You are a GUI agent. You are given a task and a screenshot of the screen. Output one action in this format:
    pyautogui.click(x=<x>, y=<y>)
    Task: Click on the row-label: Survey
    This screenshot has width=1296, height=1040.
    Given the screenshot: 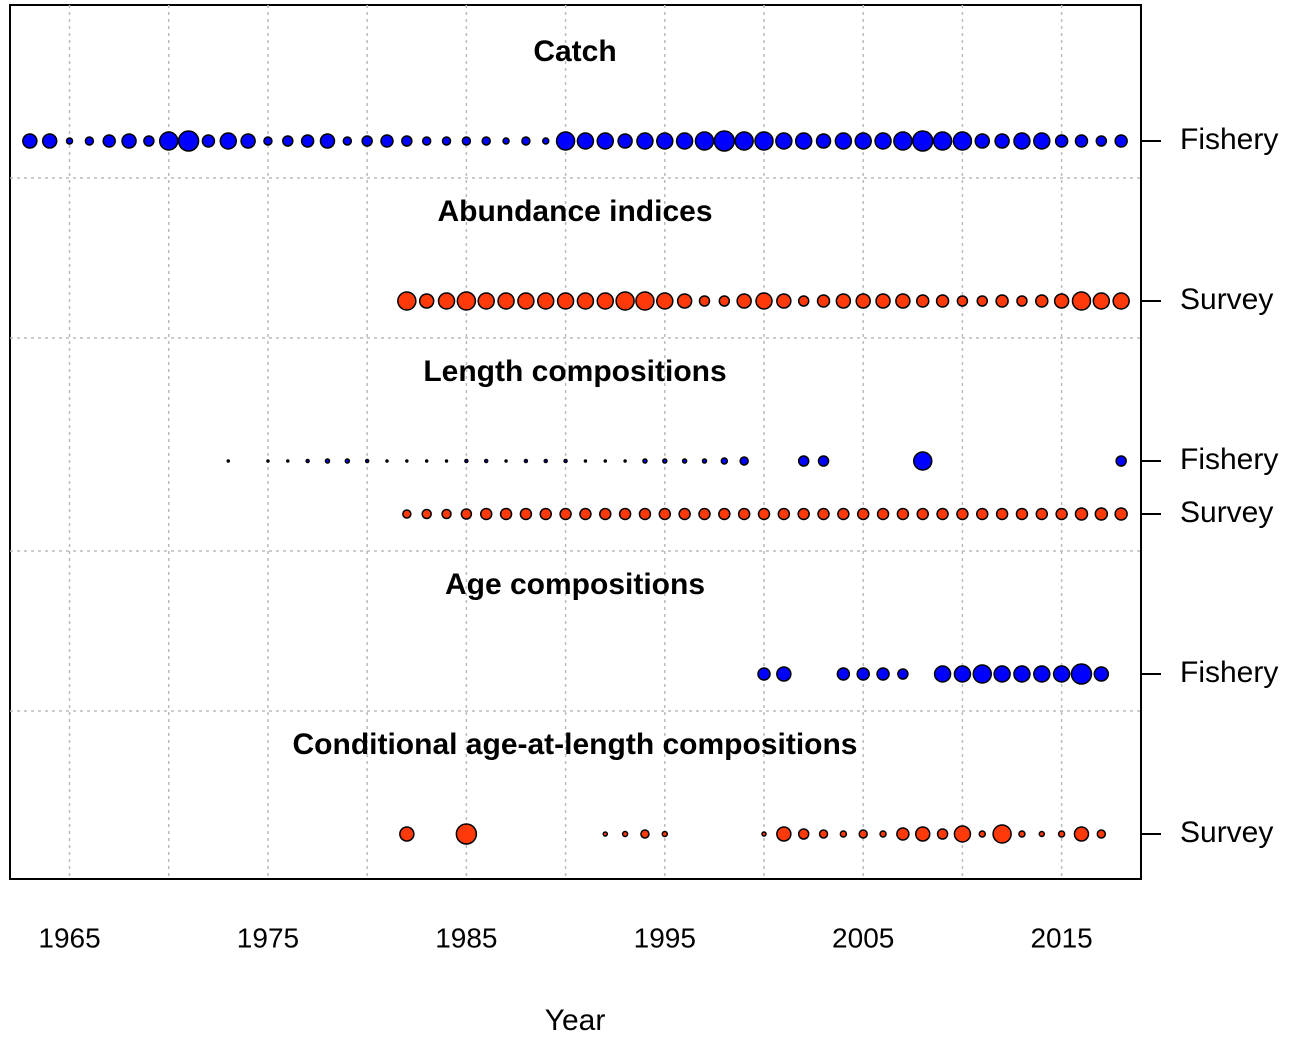 What is the action you would take?
    pyautogui.click(x=1226, y=832)
    